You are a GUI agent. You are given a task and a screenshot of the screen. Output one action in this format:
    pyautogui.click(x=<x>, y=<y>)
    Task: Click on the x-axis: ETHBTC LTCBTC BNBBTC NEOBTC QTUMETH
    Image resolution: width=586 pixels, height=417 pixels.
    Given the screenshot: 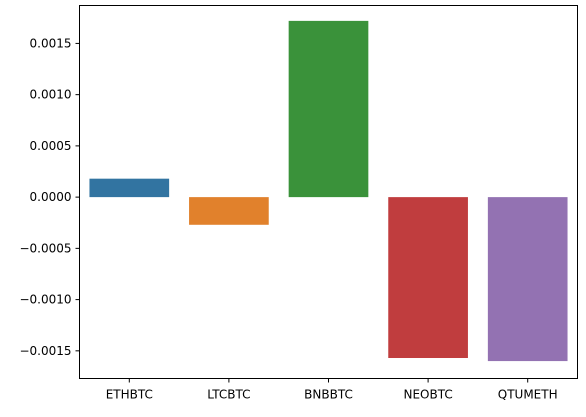 What is the action you would take?
    pyautogui.click(x=332, y=390)
    